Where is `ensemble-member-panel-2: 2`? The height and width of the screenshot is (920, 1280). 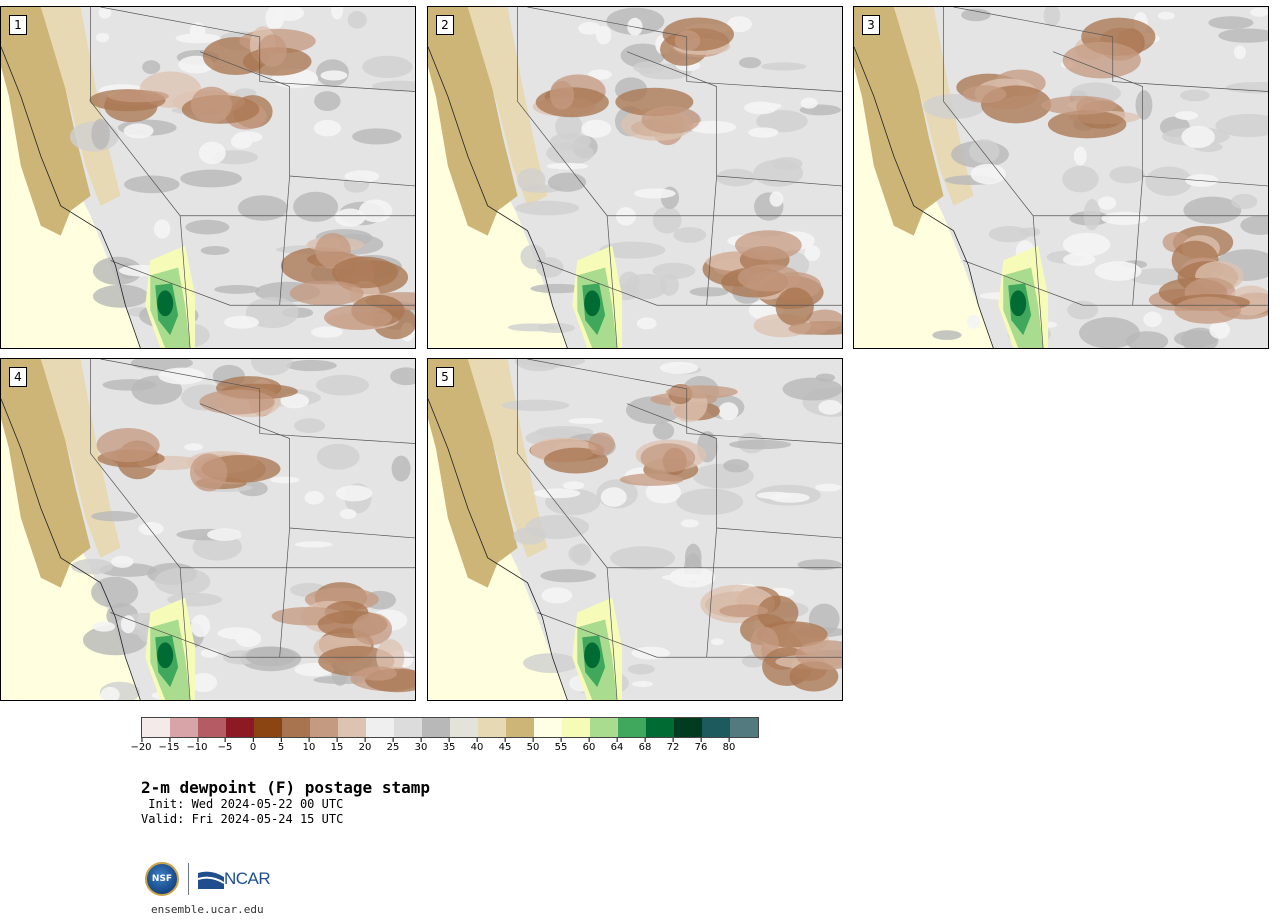 ensemble-member-panel-2: 2 is located at coordinates (635, 177).